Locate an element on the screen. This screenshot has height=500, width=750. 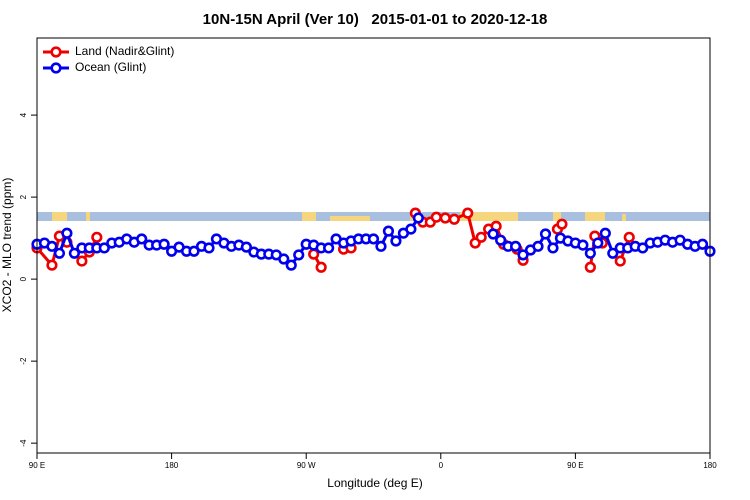
y-tick-label: 0 is located at coordinates (23, 278).